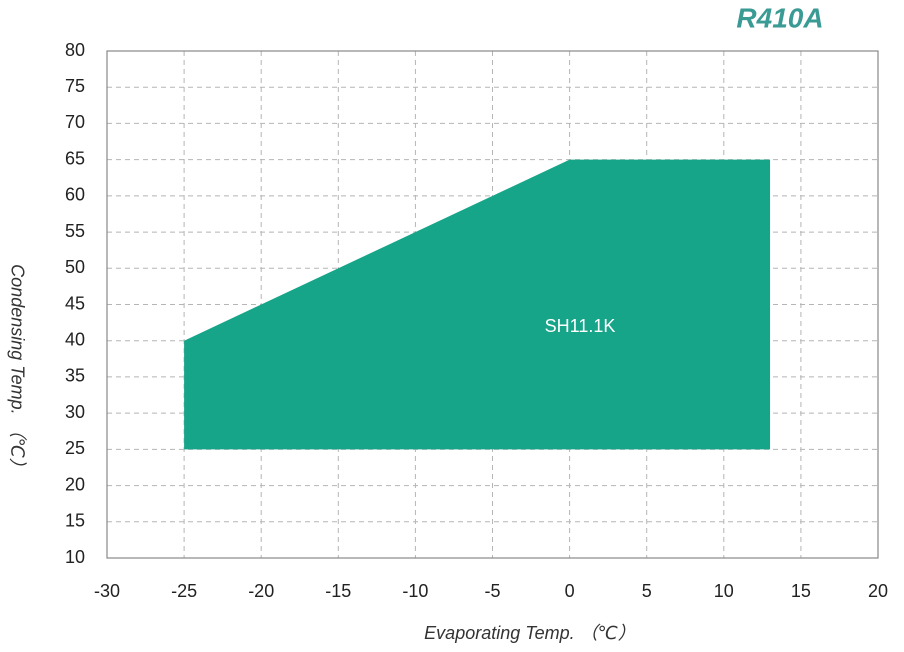 The width and height of the screenshot is (904, 652). What do you see at coordinates (415, 591) in the screenshot?
I see `x-tick-label: -10` at bounding box center [415, 591].